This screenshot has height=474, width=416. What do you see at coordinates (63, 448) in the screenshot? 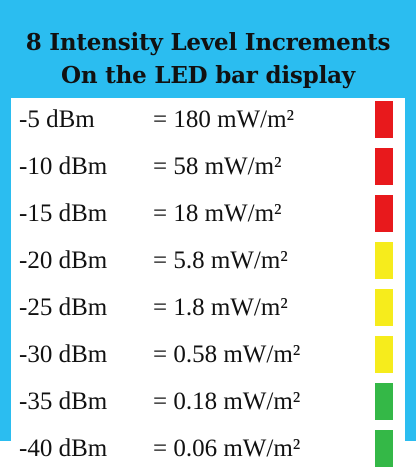
I see `dbm-level: -40 dBm` at bounding box center [63, 448].